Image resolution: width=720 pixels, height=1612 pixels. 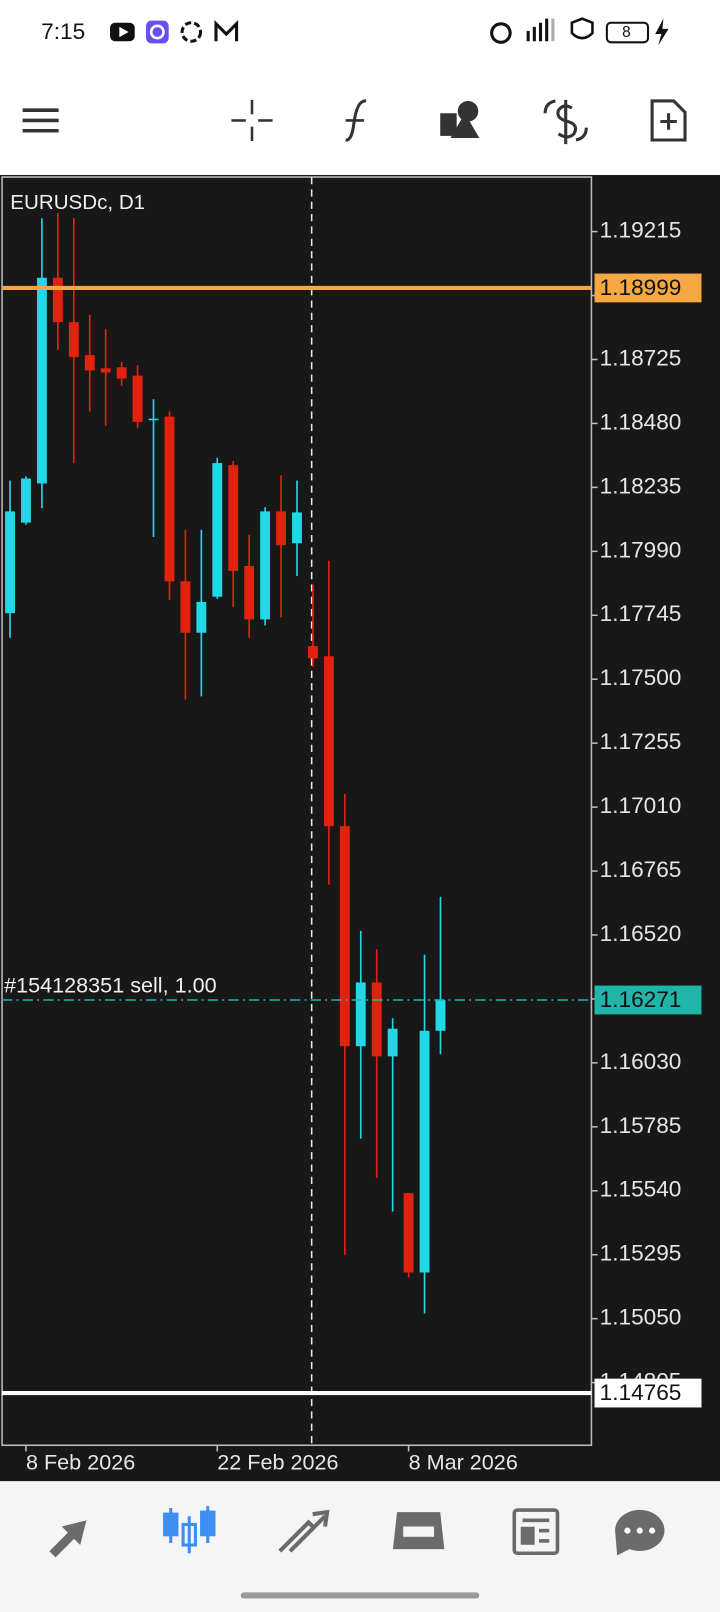 What do you see at coordinates (110, 984) in the screenshot?
I see `order-annotation: #154128351 sell, 1.00` at bounding box center [110, 984].